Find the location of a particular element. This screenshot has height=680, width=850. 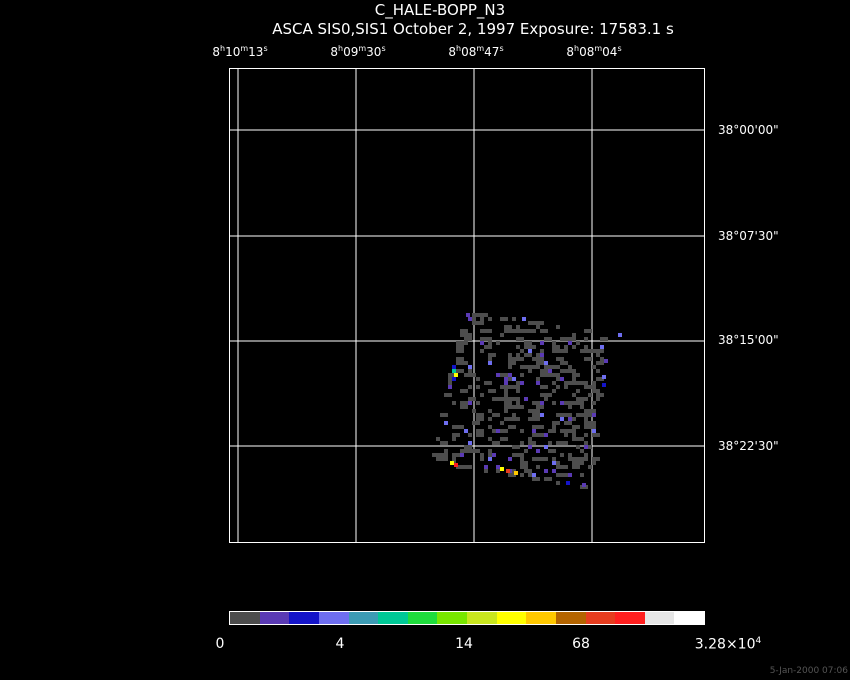

detector-counts is located at coordinates (527, 401).